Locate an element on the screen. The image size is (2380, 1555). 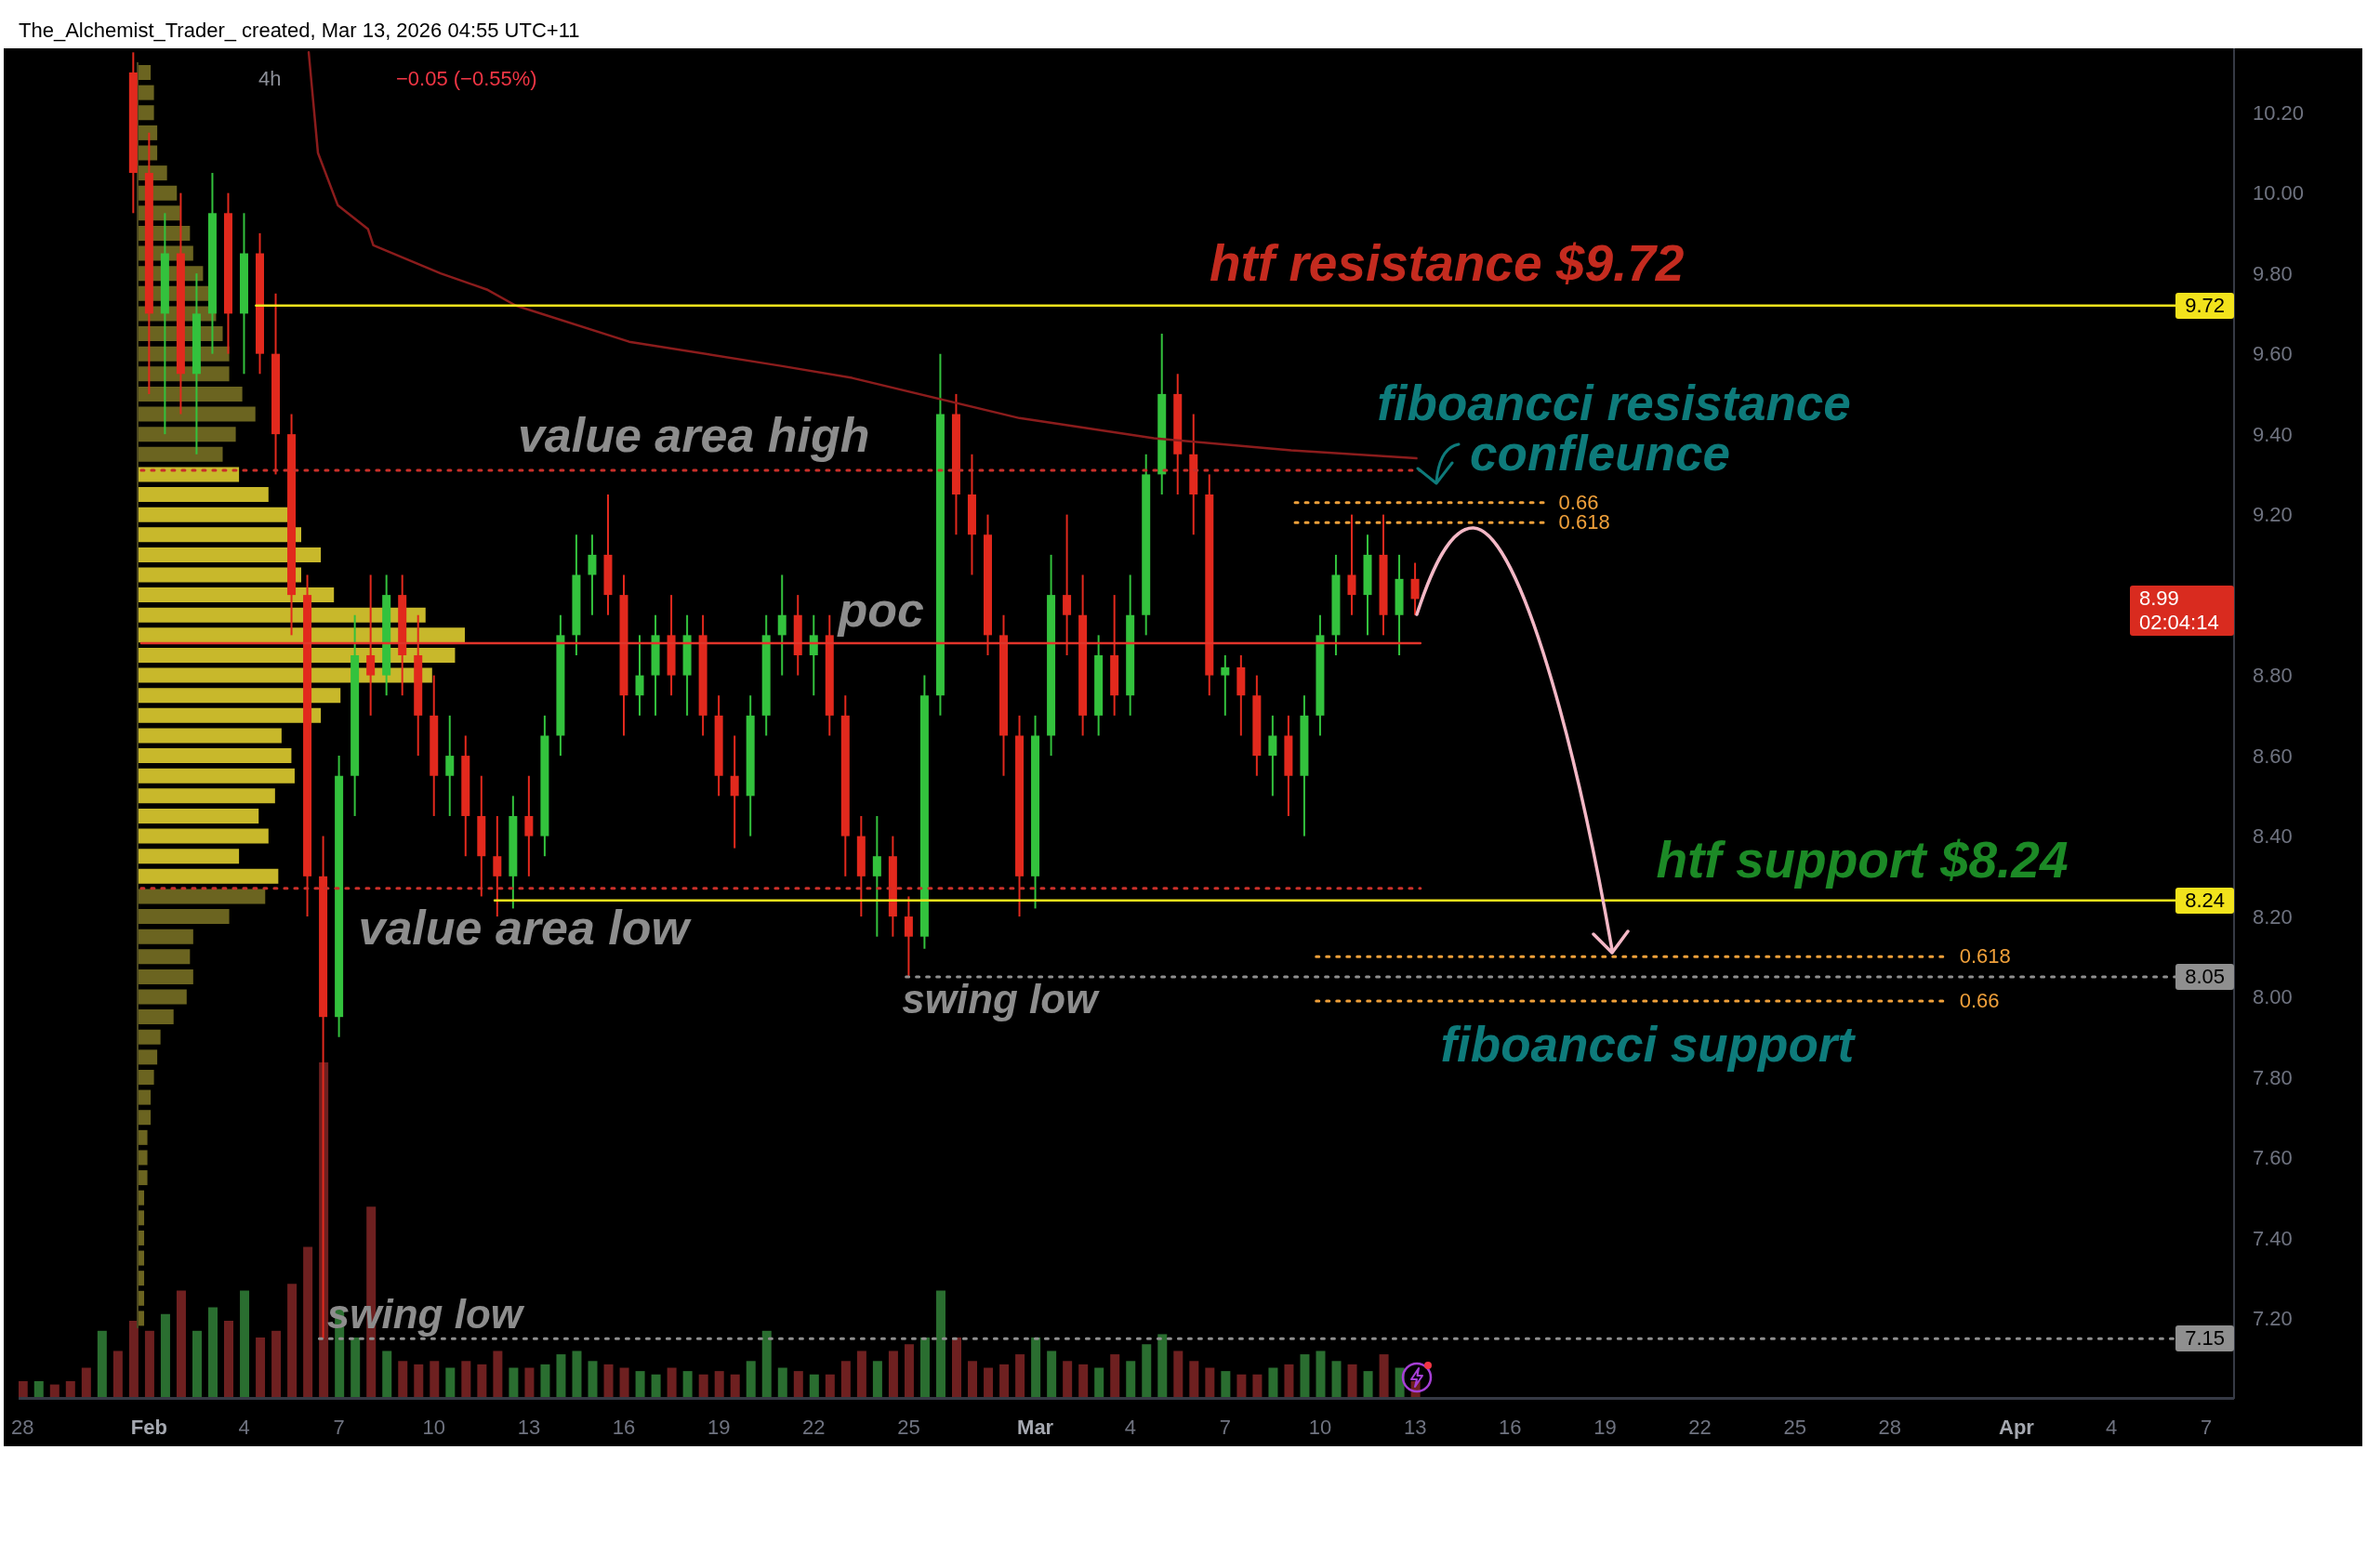
y-tick-label: 9.80 is located at coordinates (2273, 273).